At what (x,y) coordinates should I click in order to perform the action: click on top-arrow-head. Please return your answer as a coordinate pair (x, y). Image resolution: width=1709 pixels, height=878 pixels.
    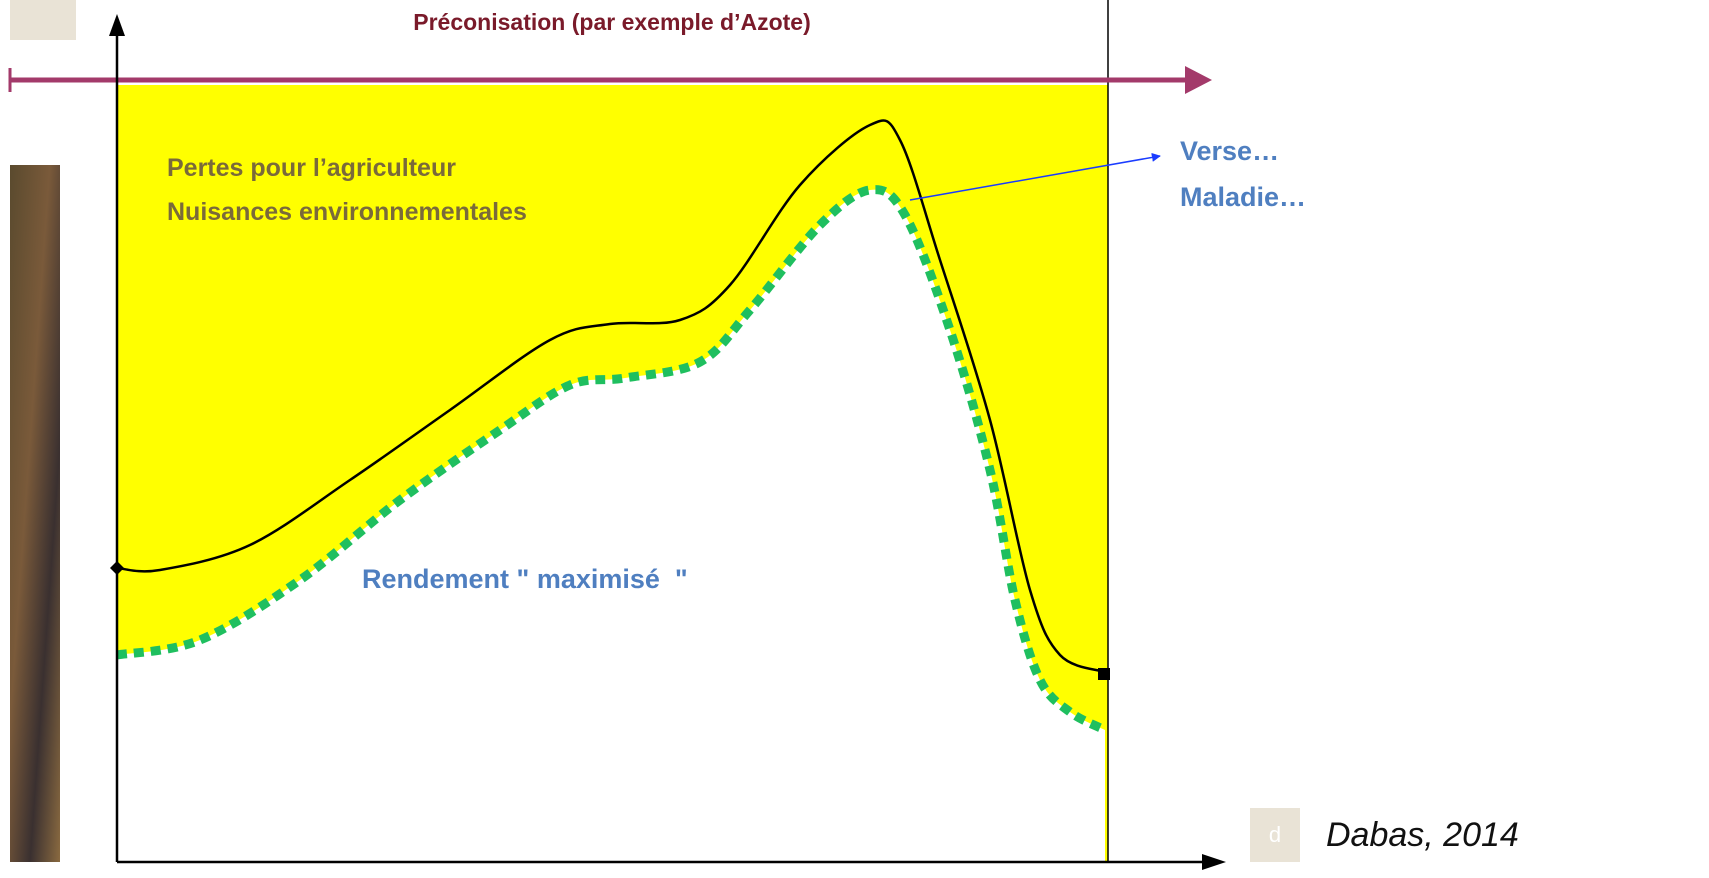
    Looking at the image, I should click on (1198, 80).